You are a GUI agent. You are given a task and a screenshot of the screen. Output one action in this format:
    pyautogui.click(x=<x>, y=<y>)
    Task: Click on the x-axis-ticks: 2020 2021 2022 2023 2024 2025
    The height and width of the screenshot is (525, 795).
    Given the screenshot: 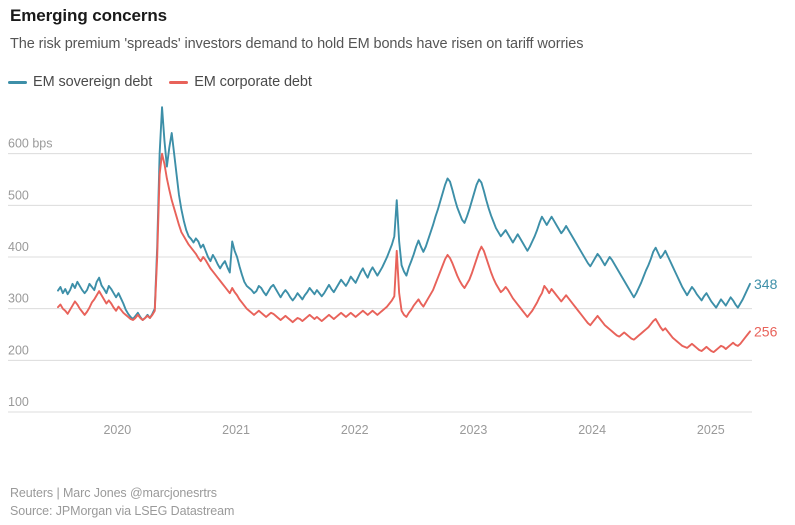 What is the action you would take?
    pyautogui.click(x=413, y=430)
    